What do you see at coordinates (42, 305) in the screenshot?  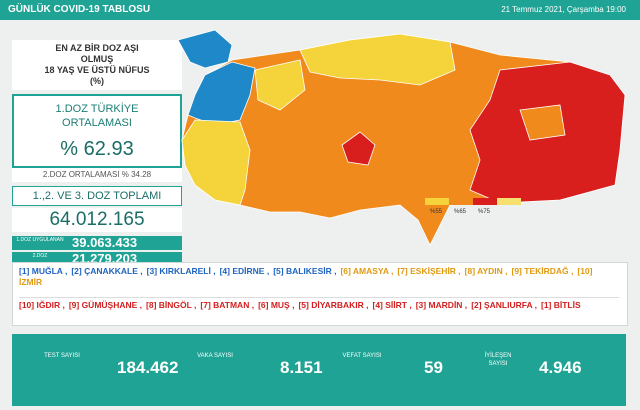 I see `province-item: [10] IĞDIR ,` at bounding box center [42, 305].